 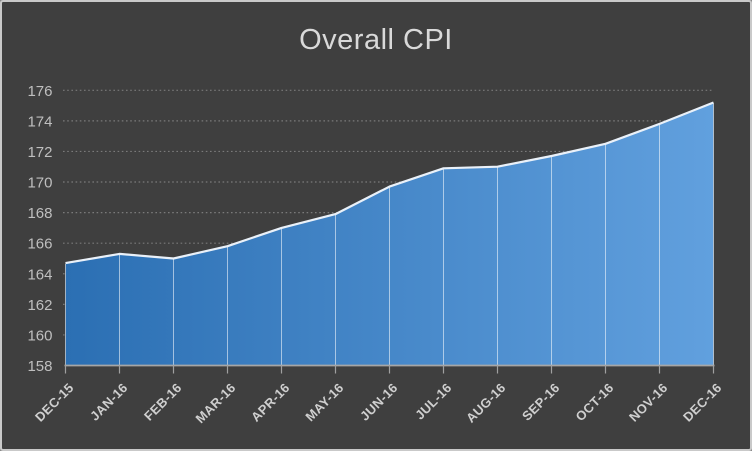 What do you see at coordinates (216, 403) in the screenshot?
I see `x-axis-label: MAR-16` at bounding box center [216, 403].